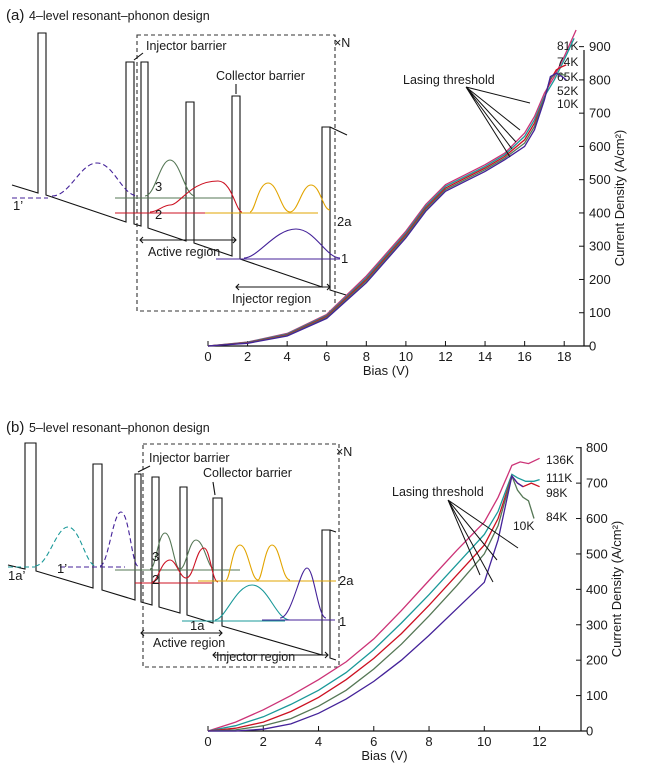 The height and width of the screenshot is (770, 646). What do you see at coordinates (556, 517) in the screenshot?
I see `series-label: 84K` at bounding box center [556, 517].